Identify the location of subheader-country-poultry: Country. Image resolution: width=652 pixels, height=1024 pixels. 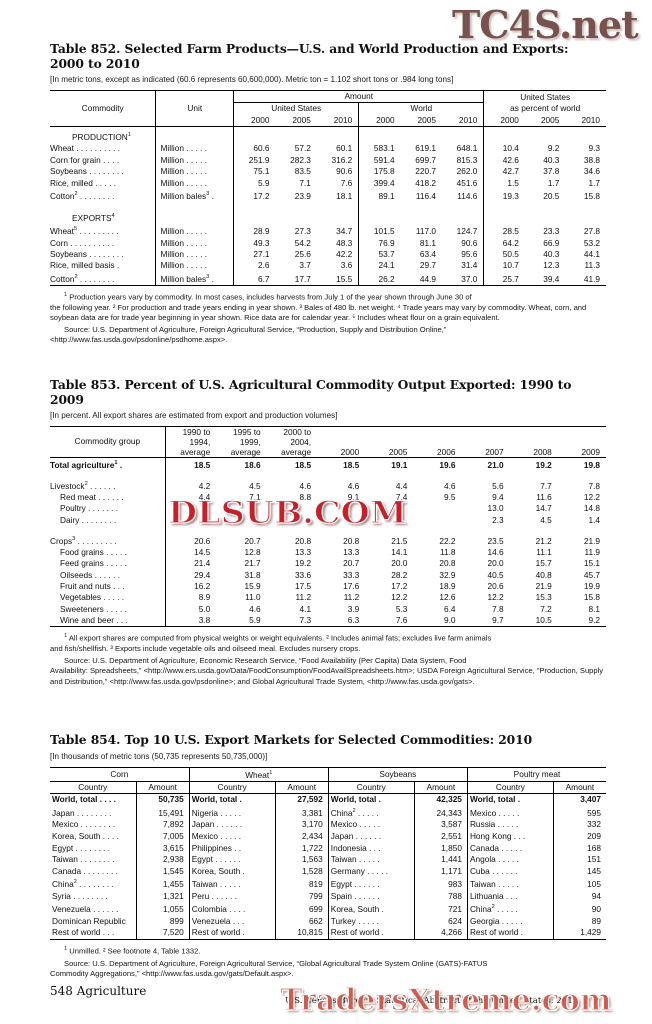
(510, 787).